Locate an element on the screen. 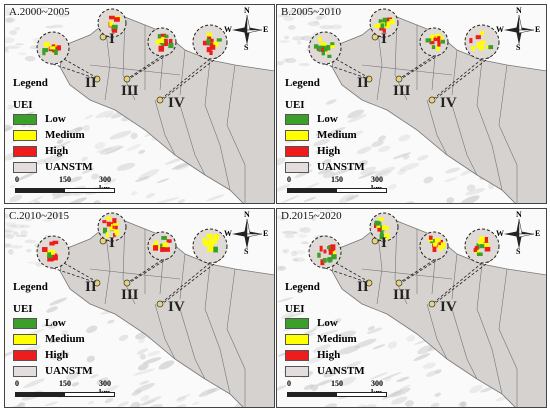 The height and width of the screenshot is (413, 550). panel-title: C.2010~2015 is located at coordinates (39, 216).